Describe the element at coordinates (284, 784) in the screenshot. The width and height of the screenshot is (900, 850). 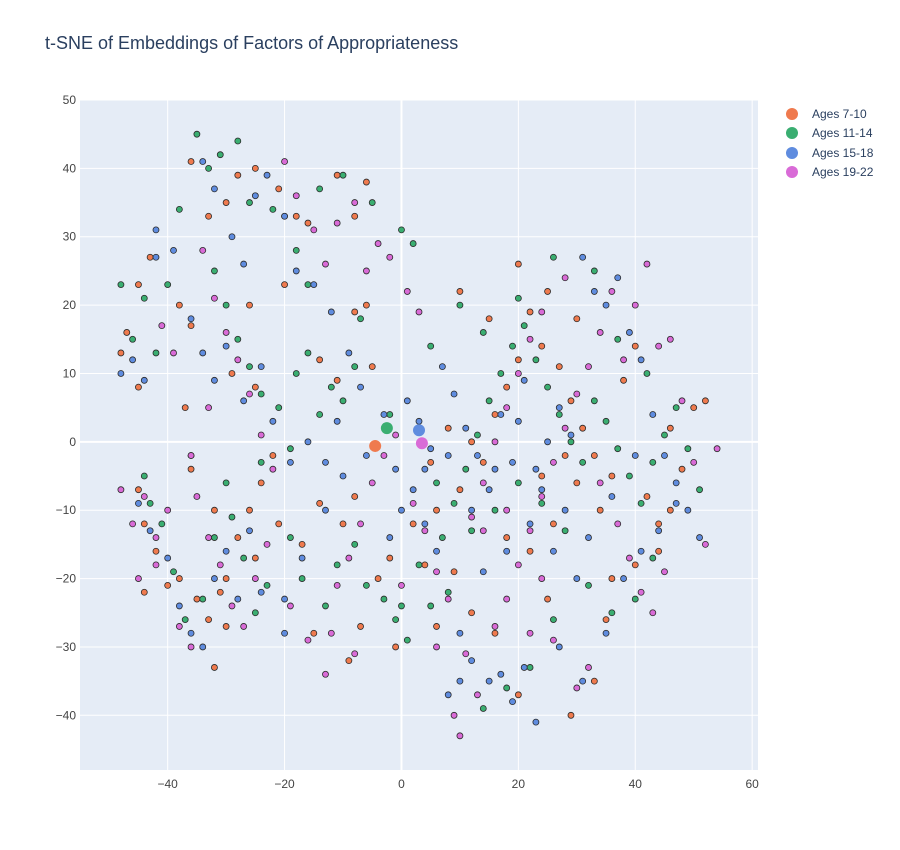
I see `x-tick-label: −20` at that location.